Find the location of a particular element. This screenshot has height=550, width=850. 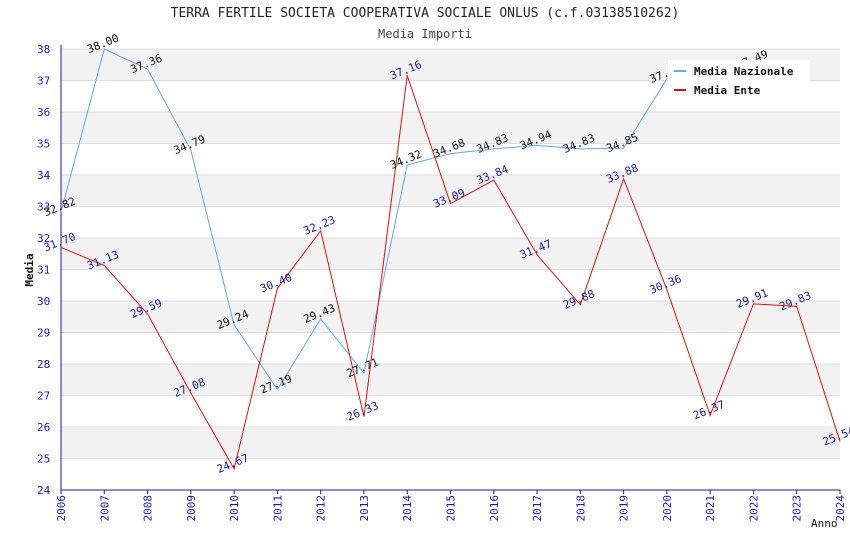

y-tick-label: 24 is located at coordinates (44, 490).